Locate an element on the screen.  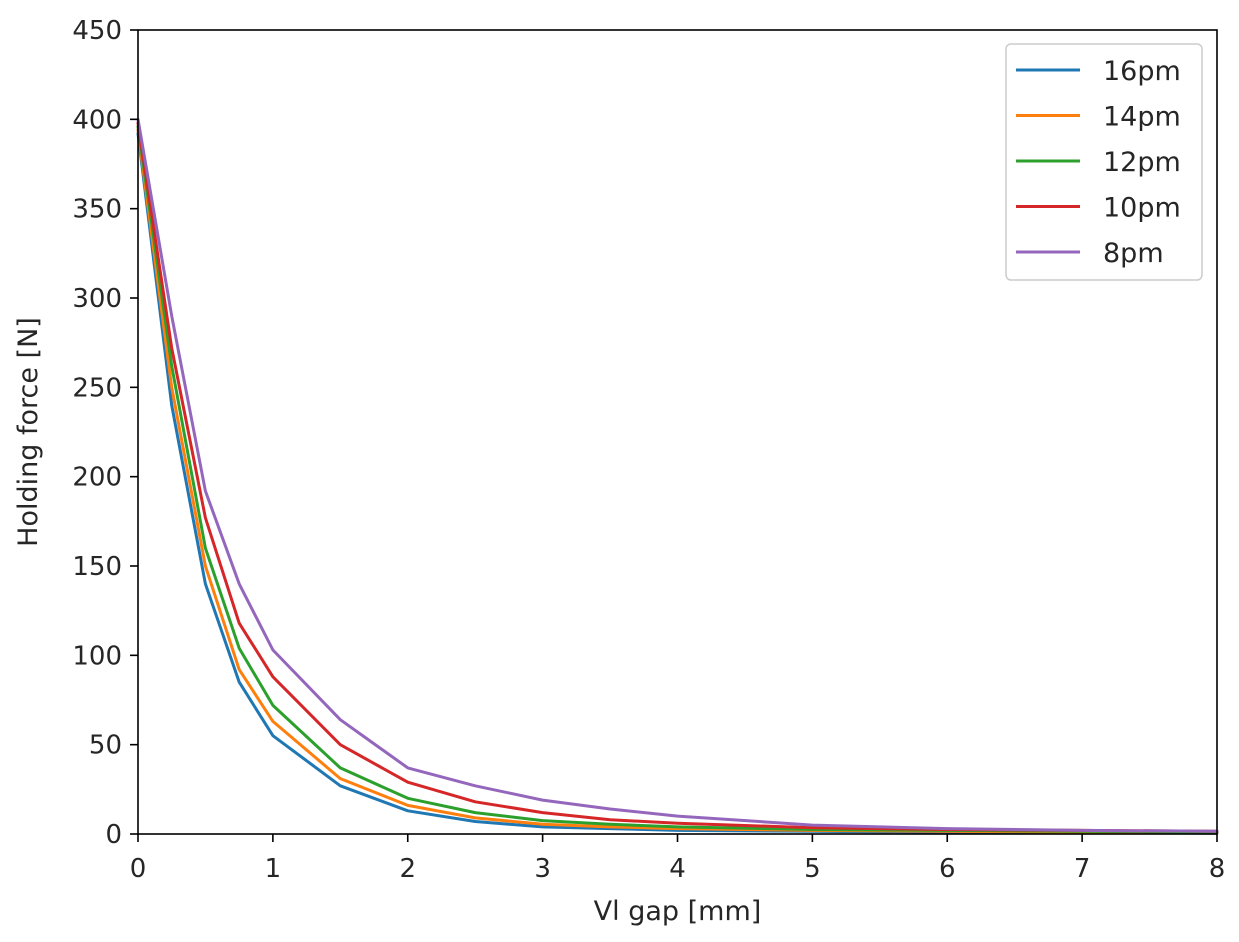
legend-box is located at coordinates (1104, 162).